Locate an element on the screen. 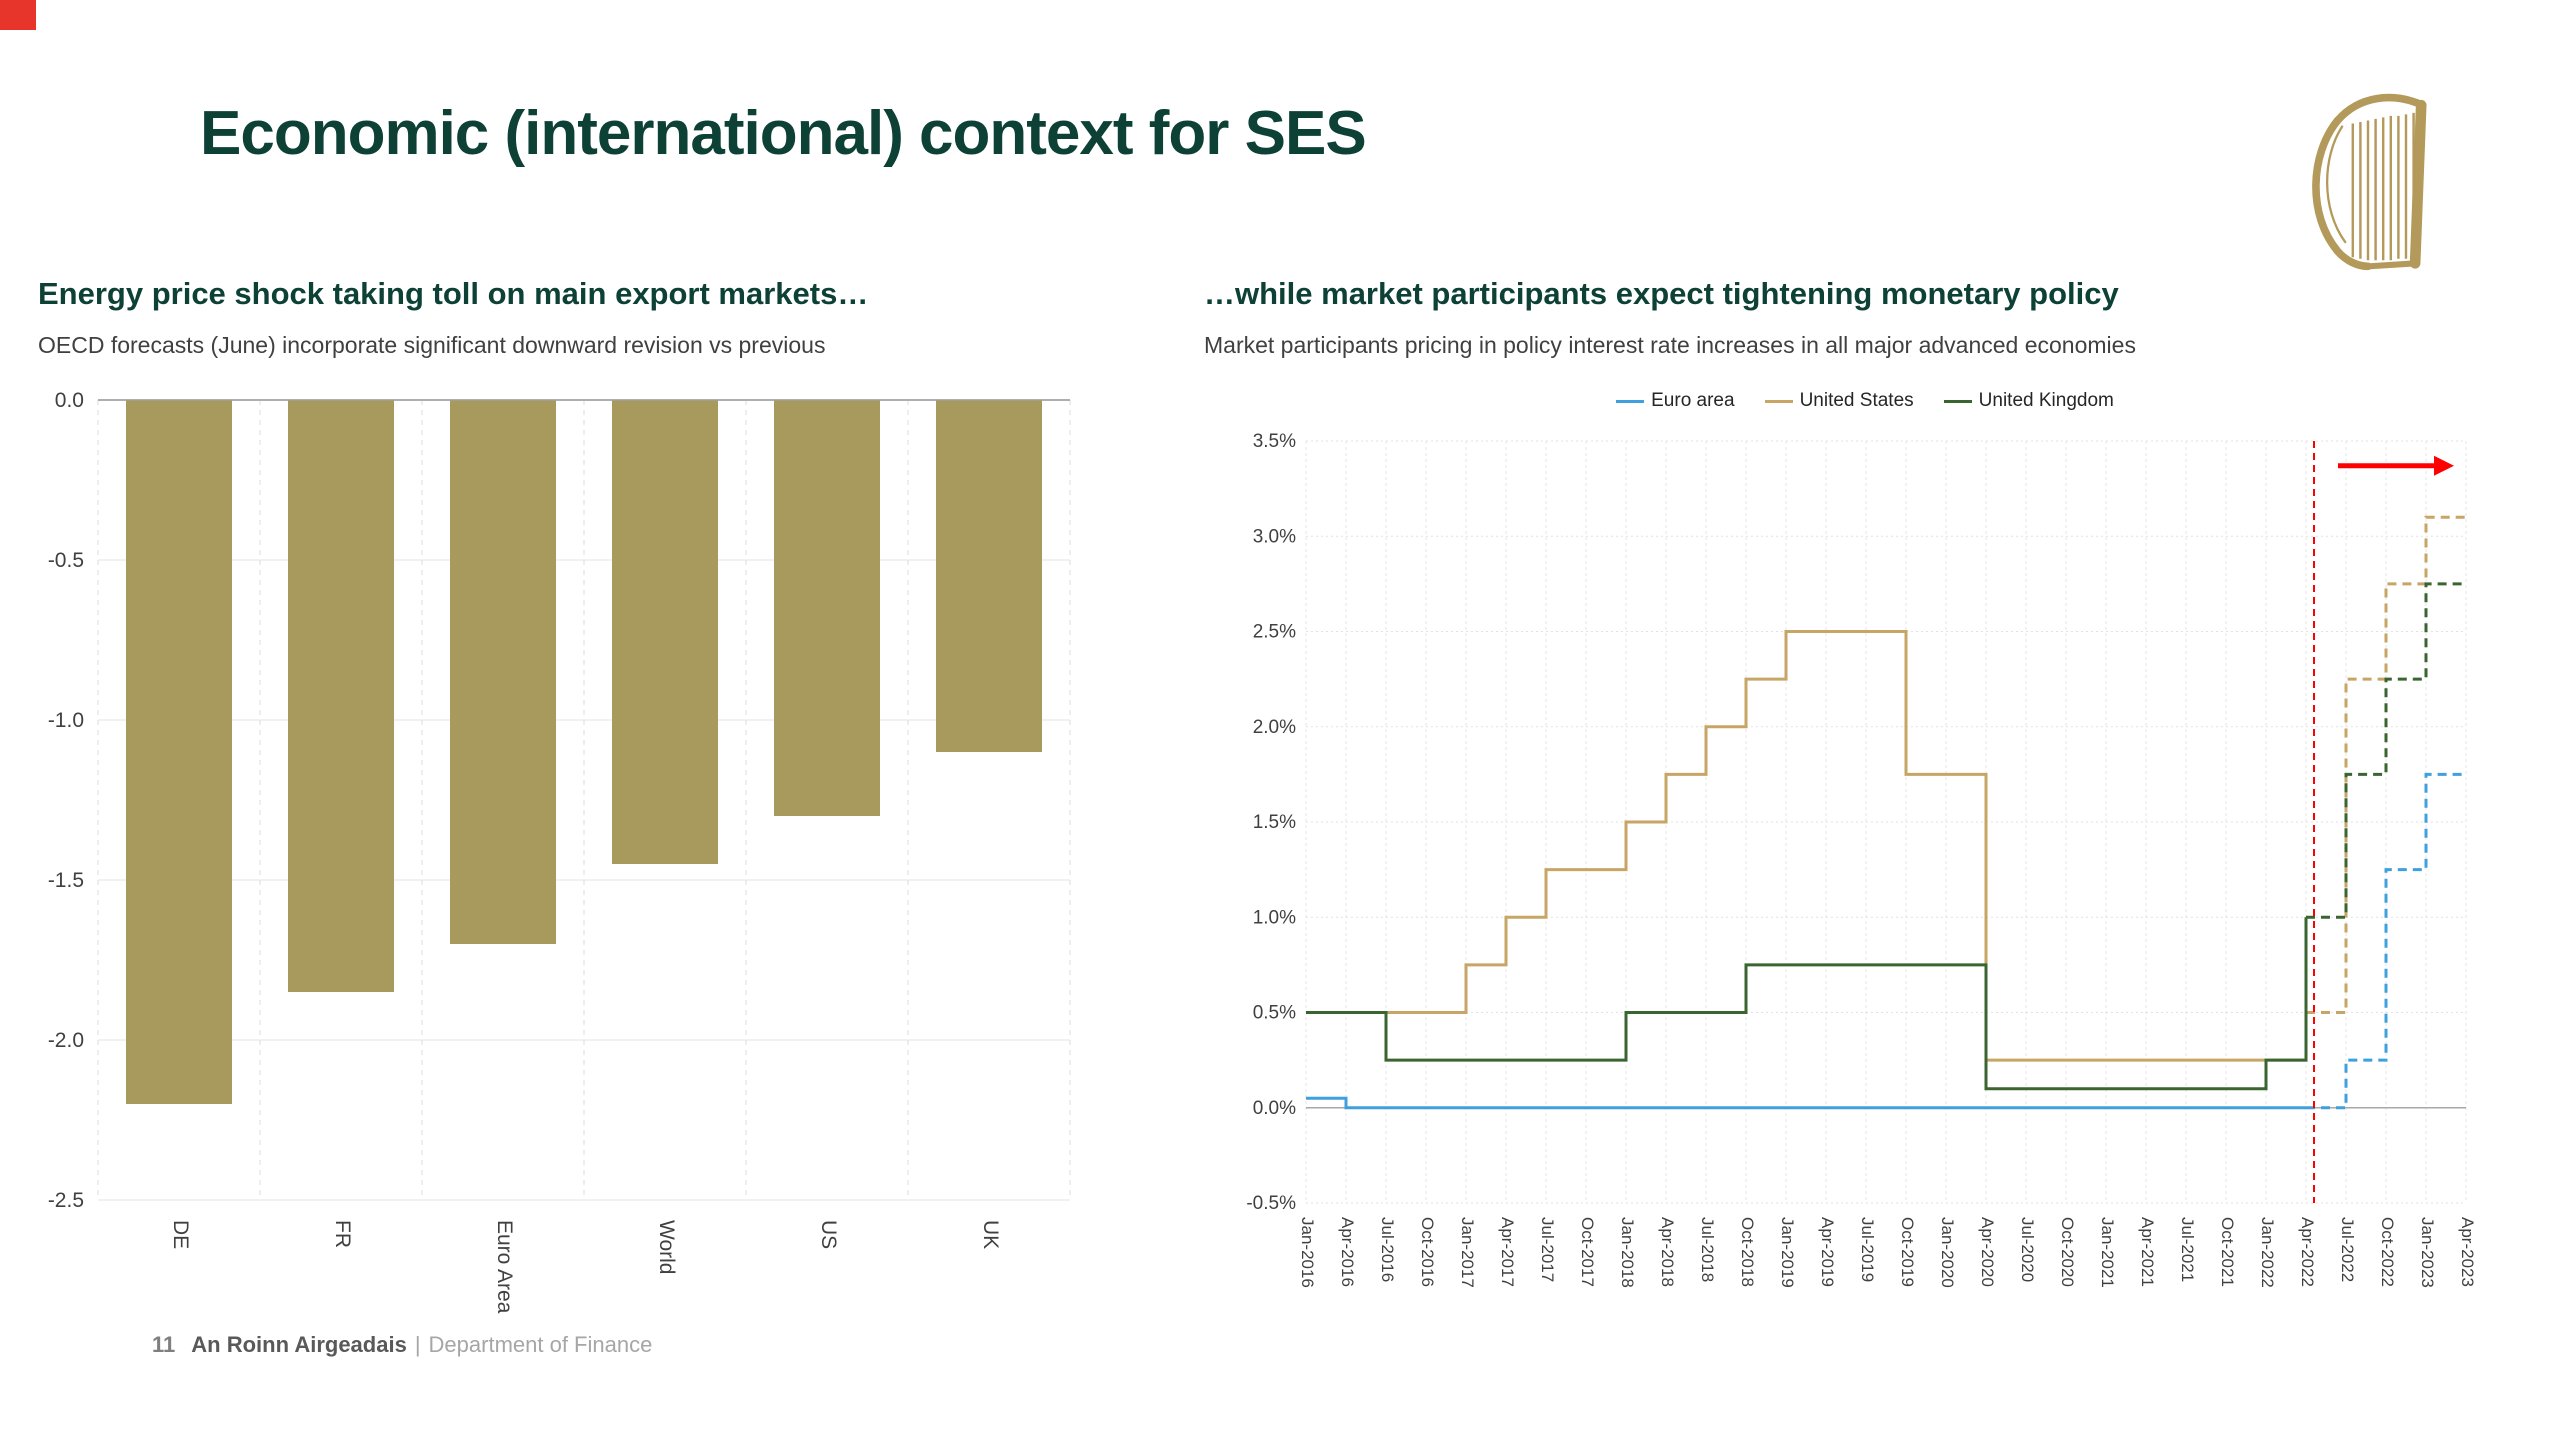  series-united-kingdom-historic is located at coordinates (1807, 1004).